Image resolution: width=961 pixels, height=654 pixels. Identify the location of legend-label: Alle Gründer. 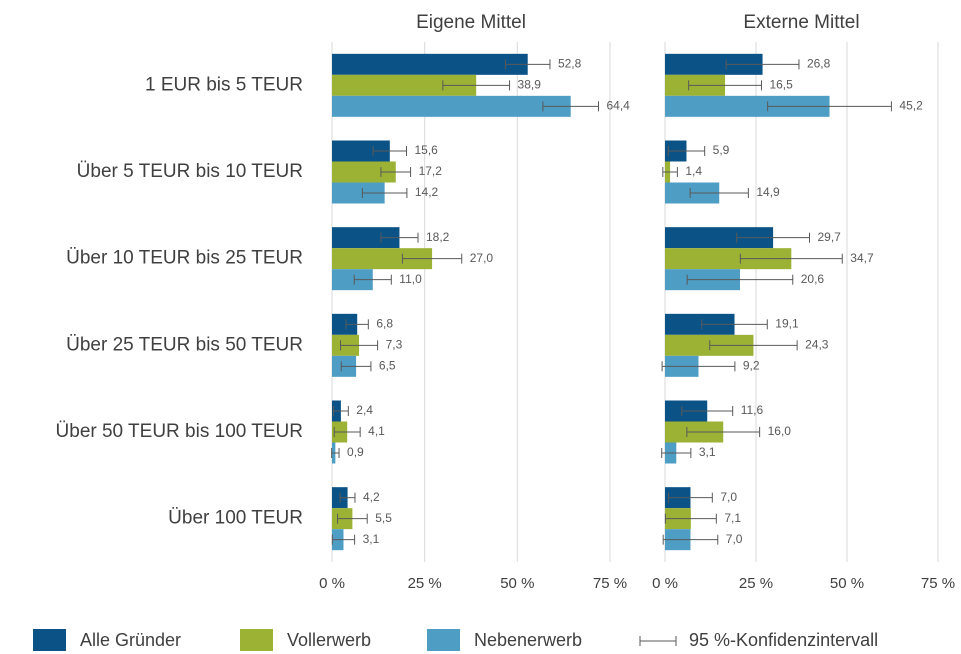
(130, 640).